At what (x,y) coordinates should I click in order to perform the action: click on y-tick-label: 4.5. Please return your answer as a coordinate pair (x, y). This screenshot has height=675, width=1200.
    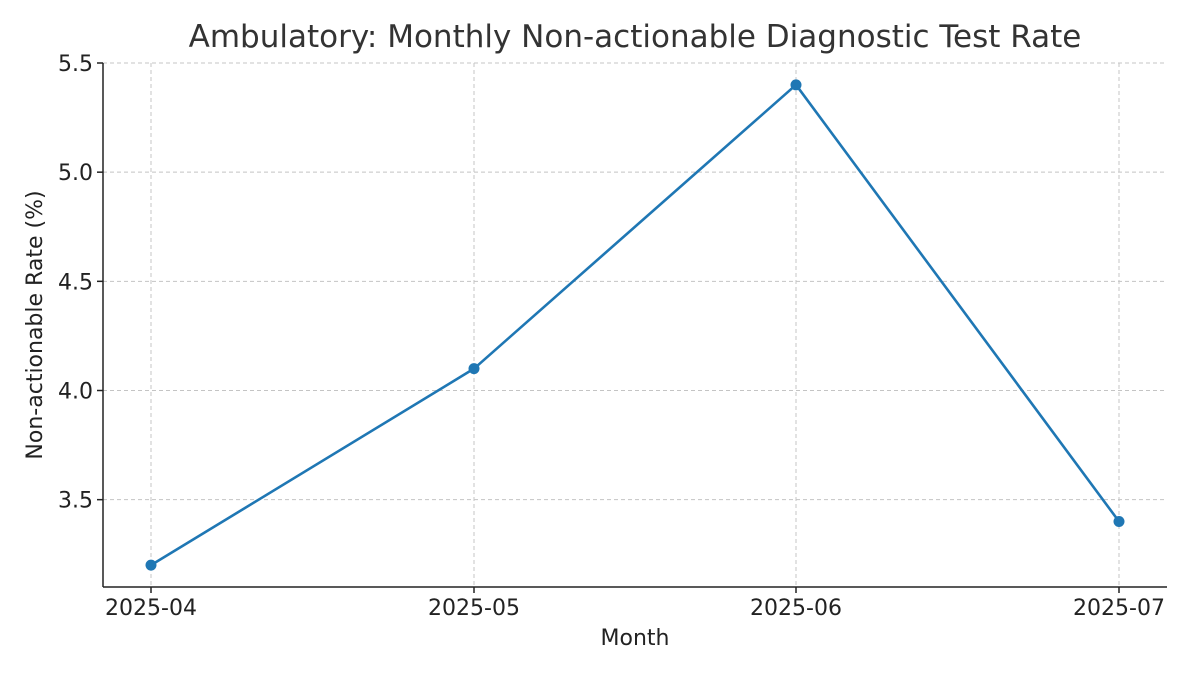
    Looking at the image, I should click on (75, 282).